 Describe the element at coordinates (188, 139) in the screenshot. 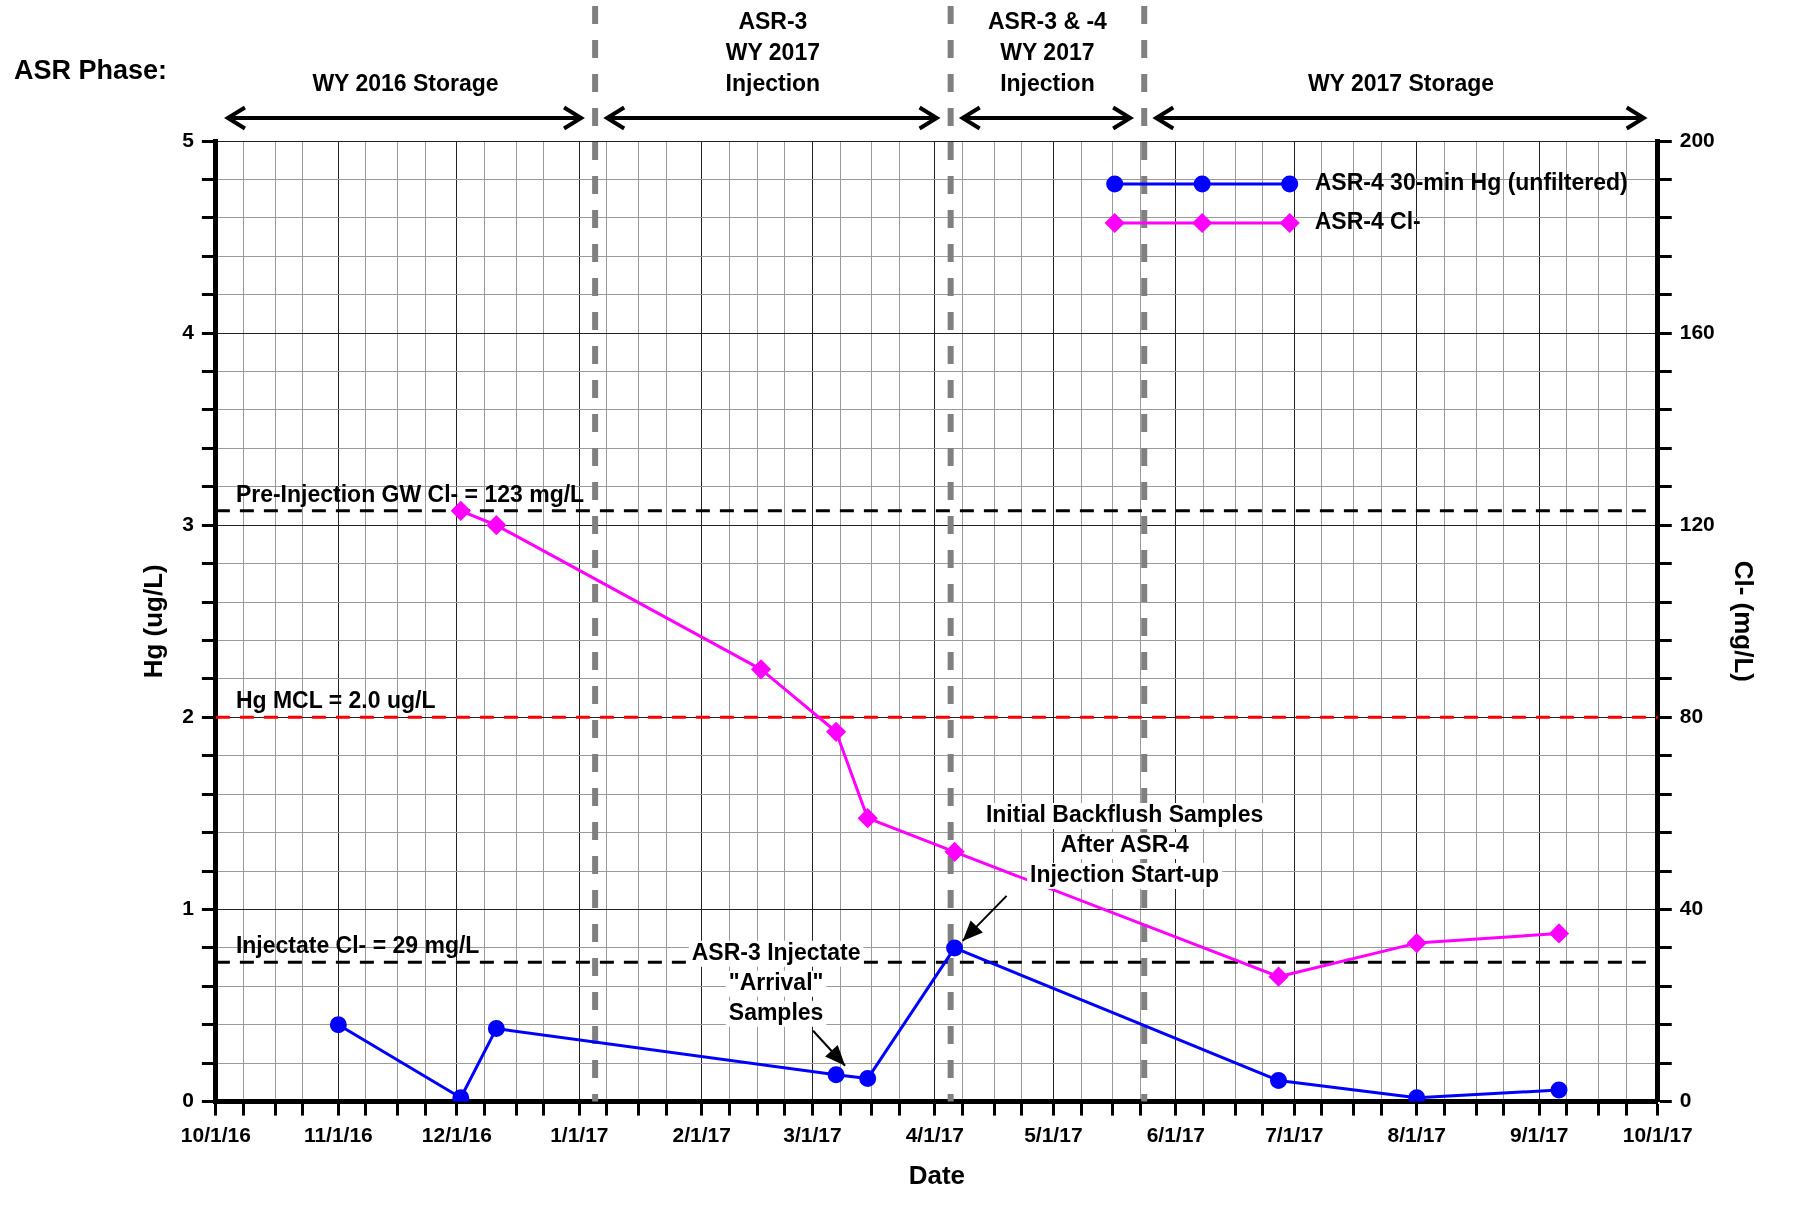

I see `y-tick-label: 5` at that location.